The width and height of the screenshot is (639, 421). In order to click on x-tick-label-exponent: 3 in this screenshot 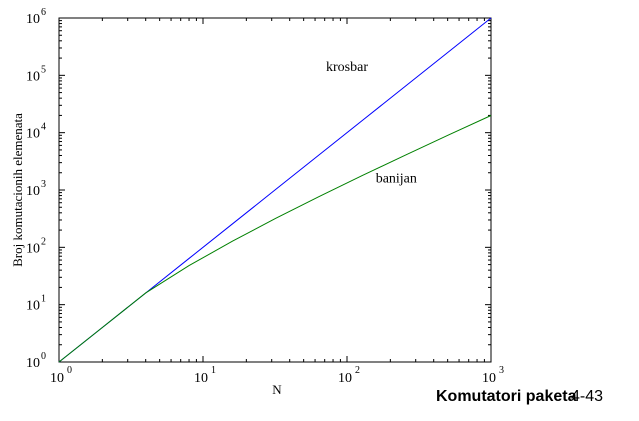, I will do `click(501, 370)`.